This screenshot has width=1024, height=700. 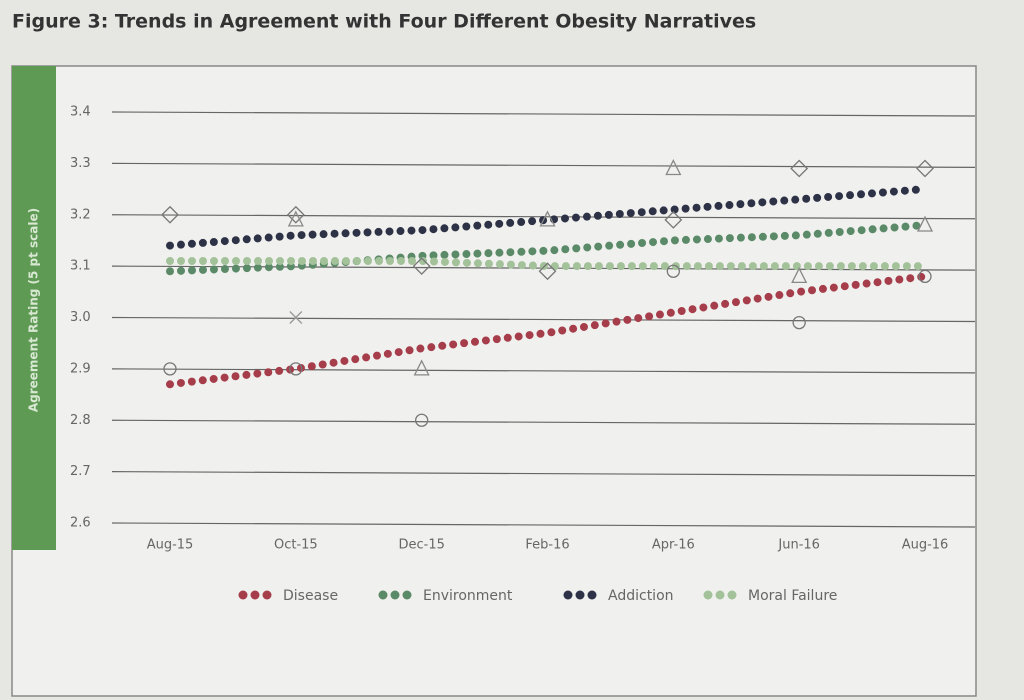 I want to click on x-tick-label: Apr-16, so click(x=673, y=545).